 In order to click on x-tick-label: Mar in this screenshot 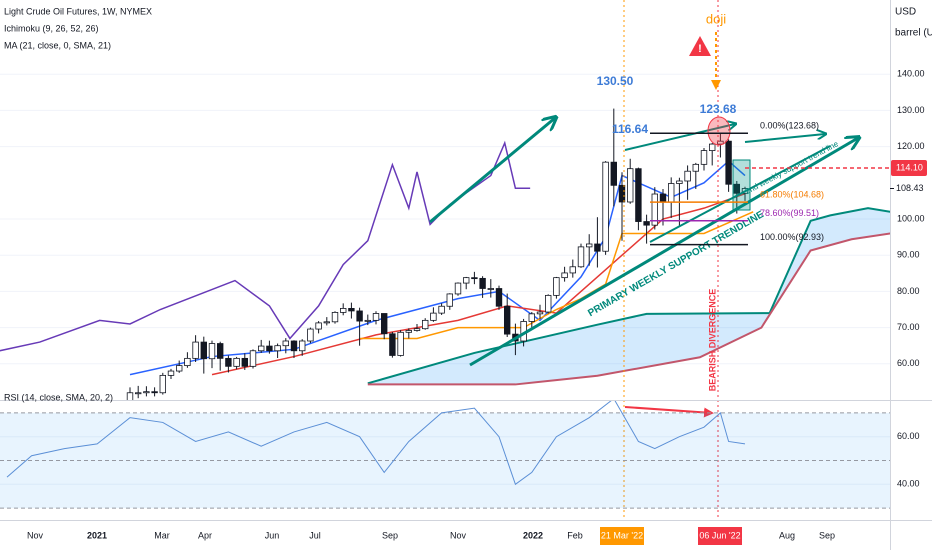, I will do `click(162, 535)`.